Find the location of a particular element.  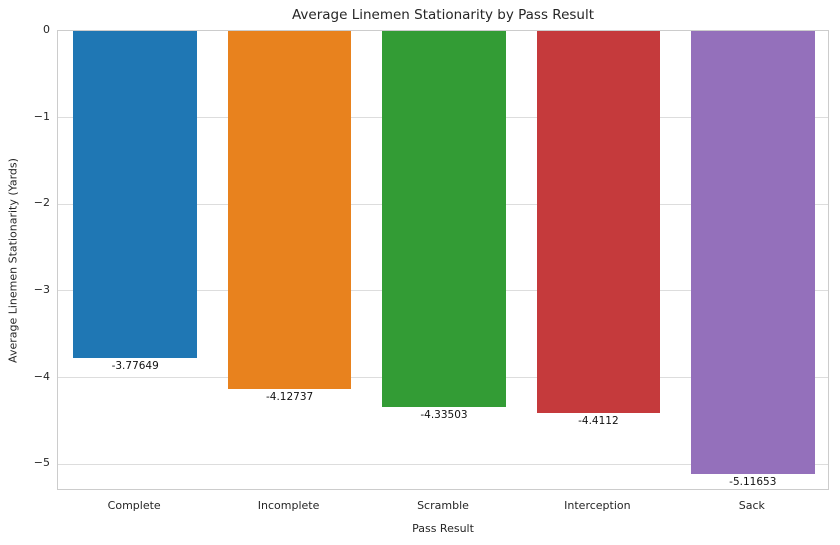

value-label-complete: -3.77649 is located at coordinates (135, 366).